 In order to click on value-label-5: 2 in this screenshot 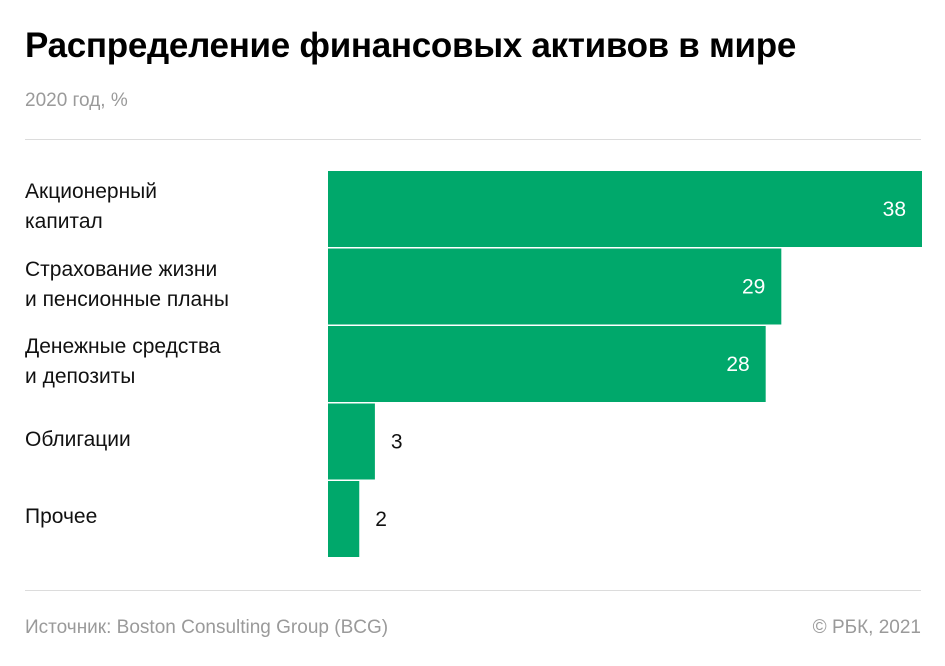, I will do `click(381, 519)`.